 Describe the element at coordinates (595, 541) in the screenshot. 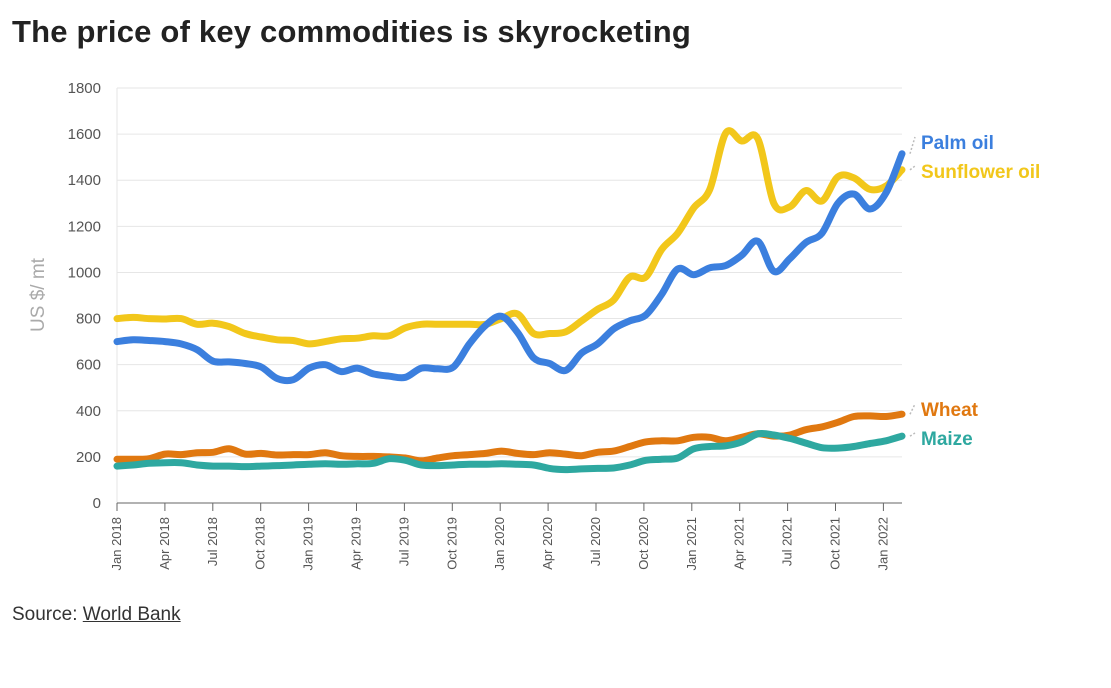

I see `x-tick-label: Jul 2020` at that location.